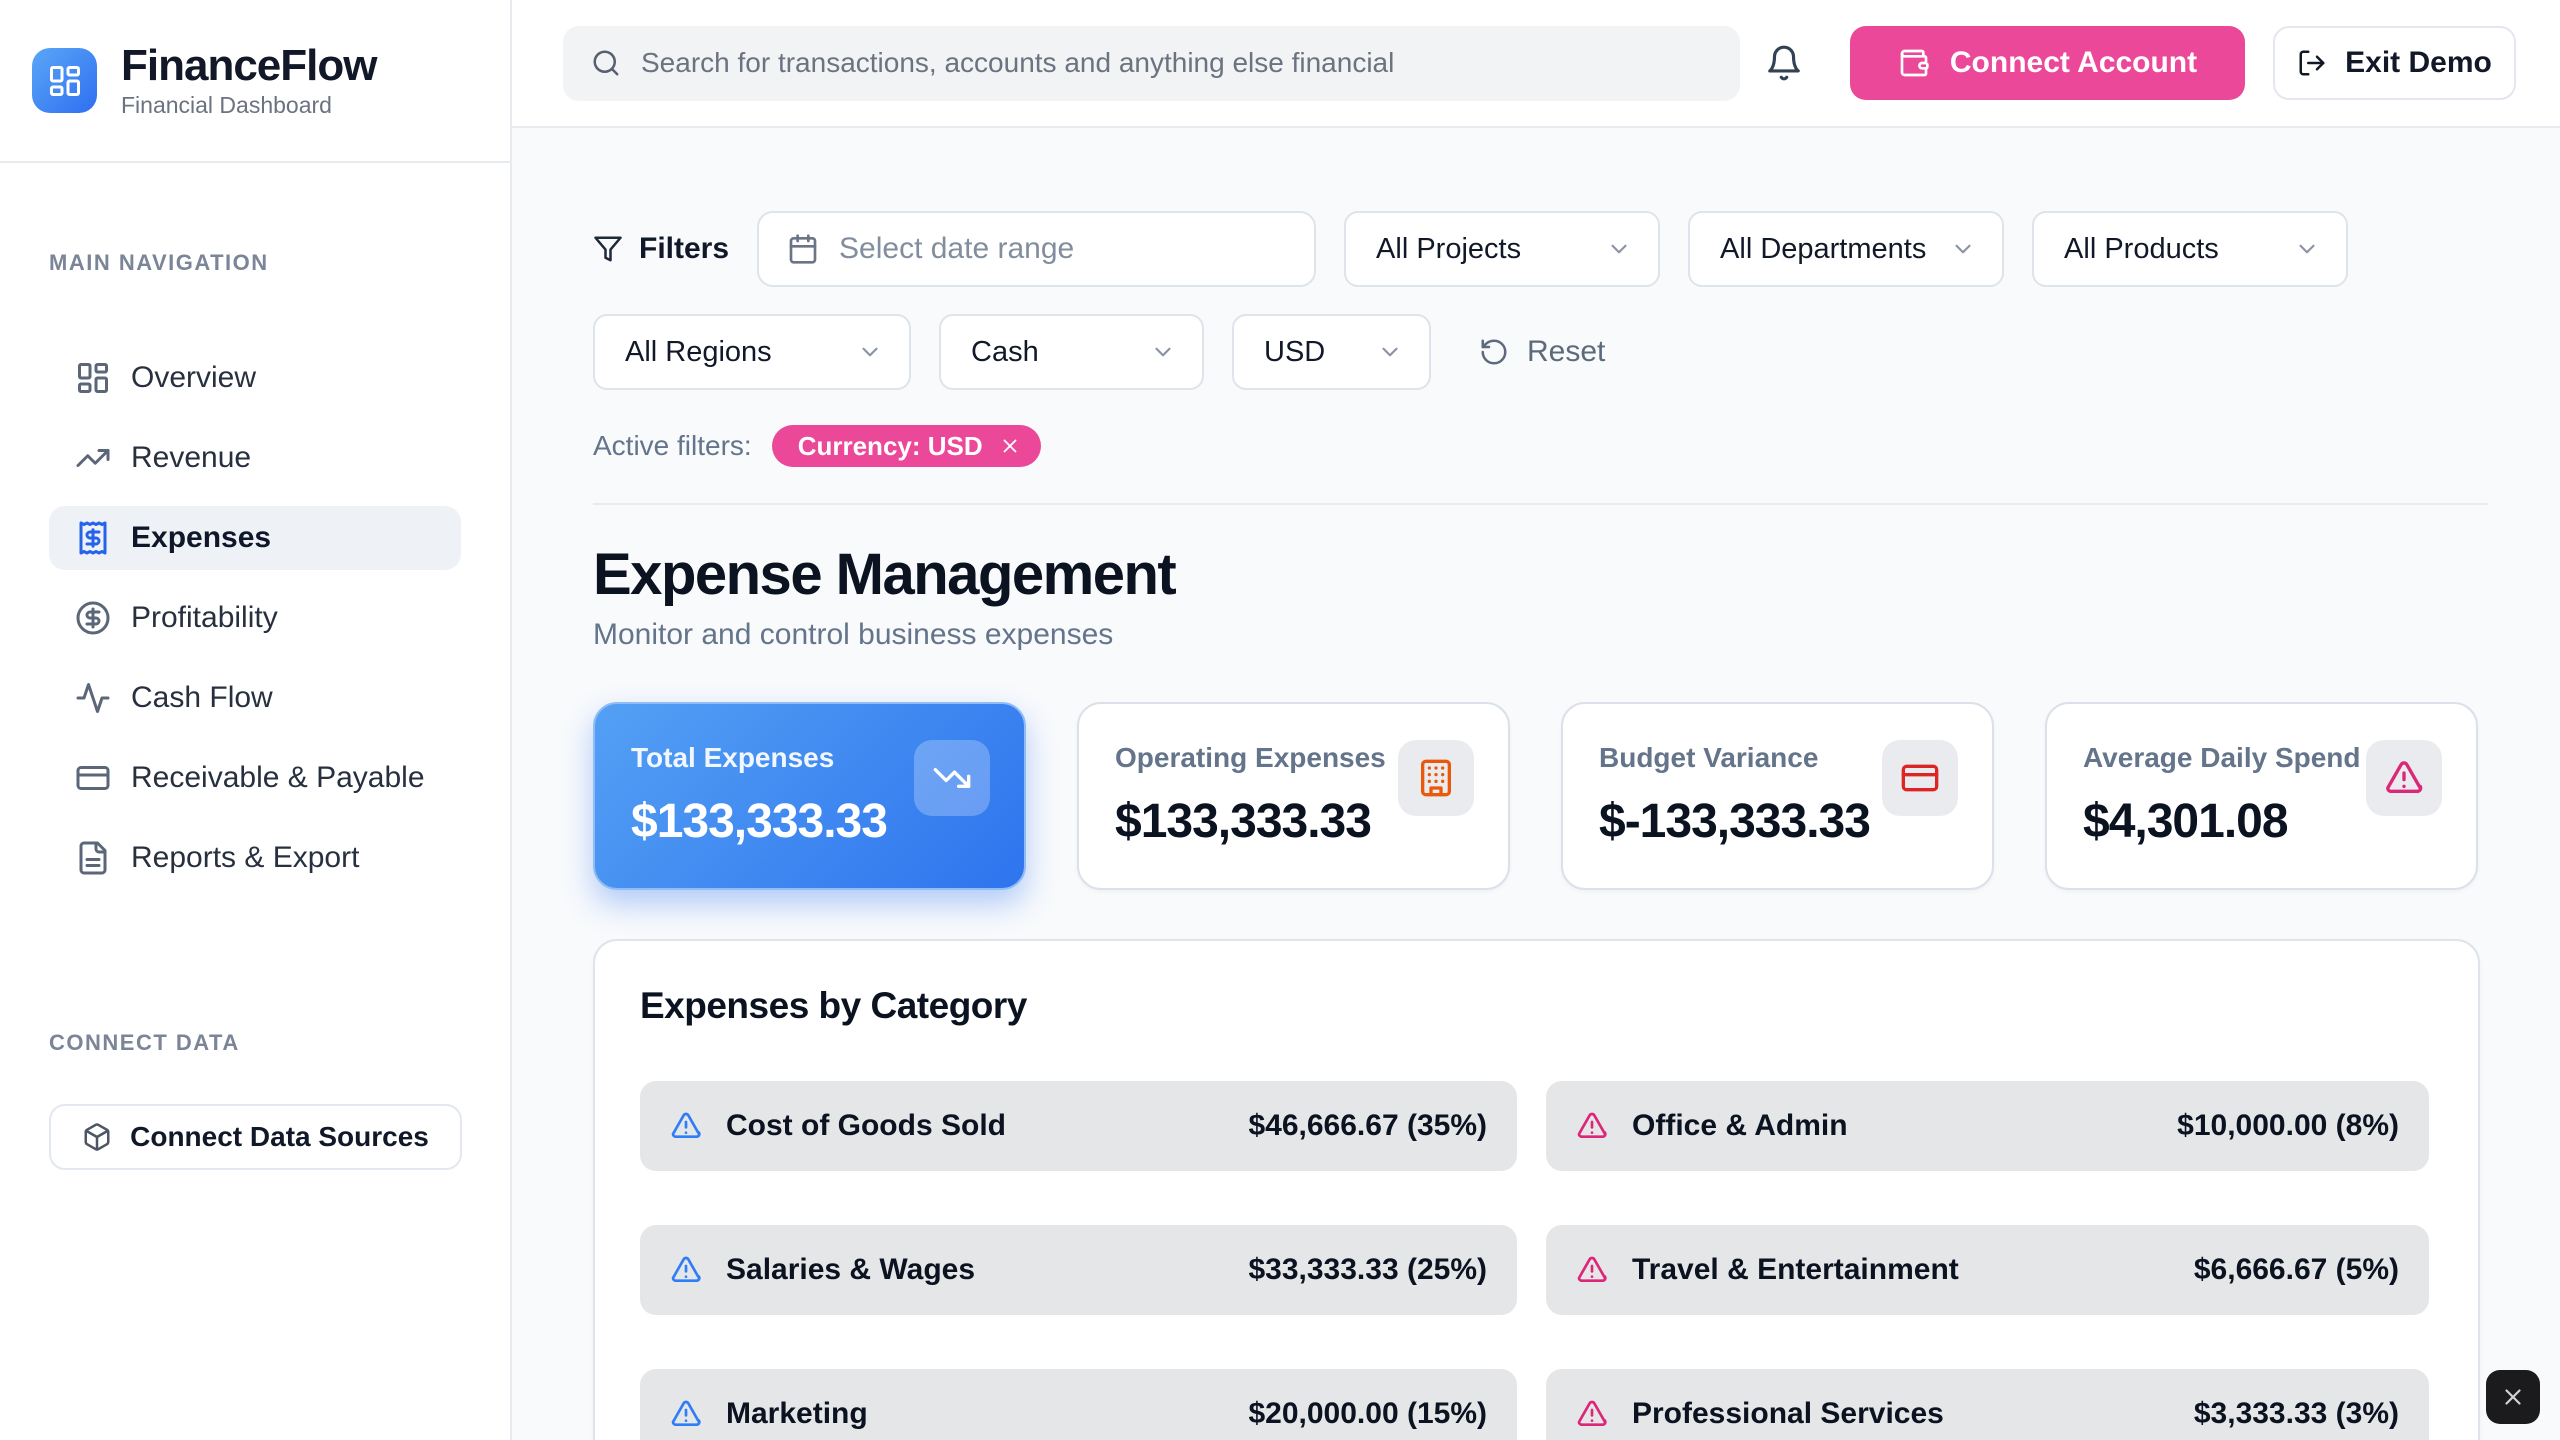 This screenshot has height=1440, width=2560. I want to click on nav-item-label: Profitability, so click(204, 617).